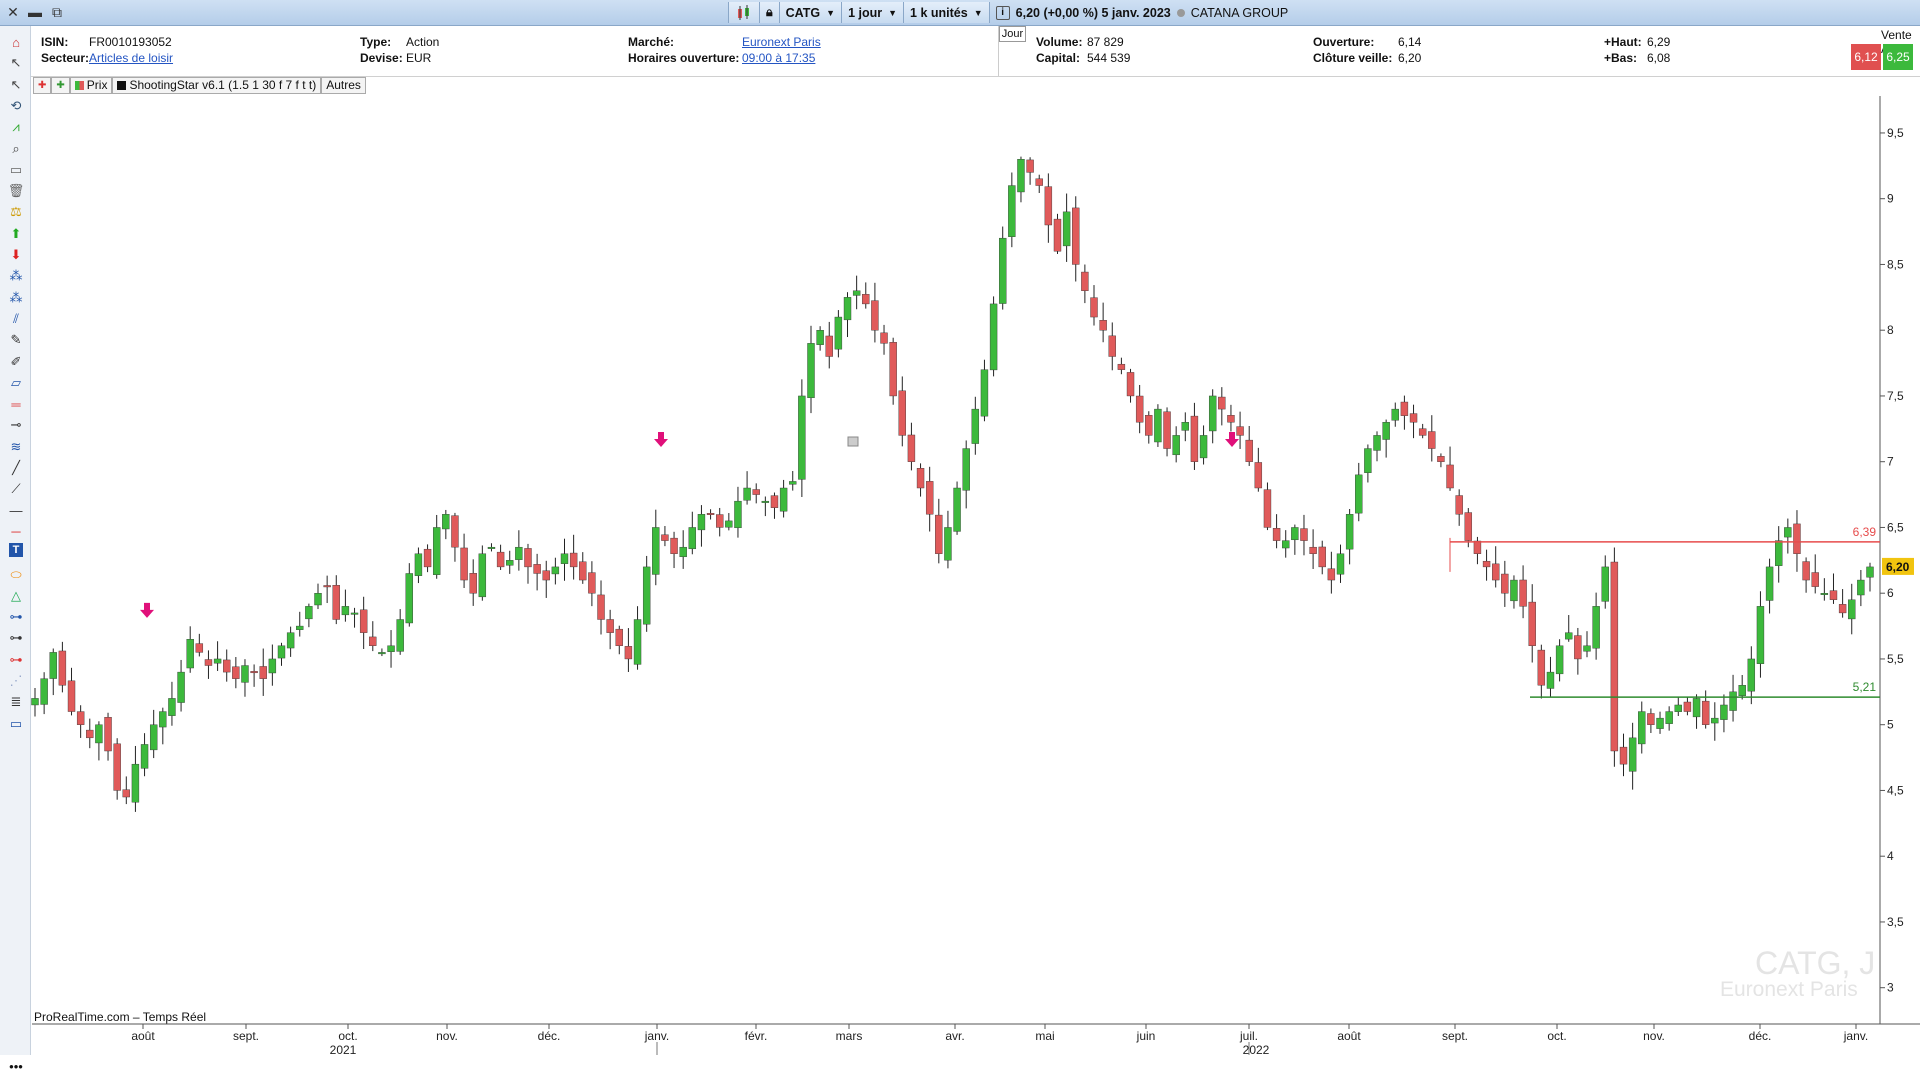  What do you see at coordinates (1895, 659) in the screenshot?
I see `y-tick-label: 5,5` at bounding box center [1895, 659].